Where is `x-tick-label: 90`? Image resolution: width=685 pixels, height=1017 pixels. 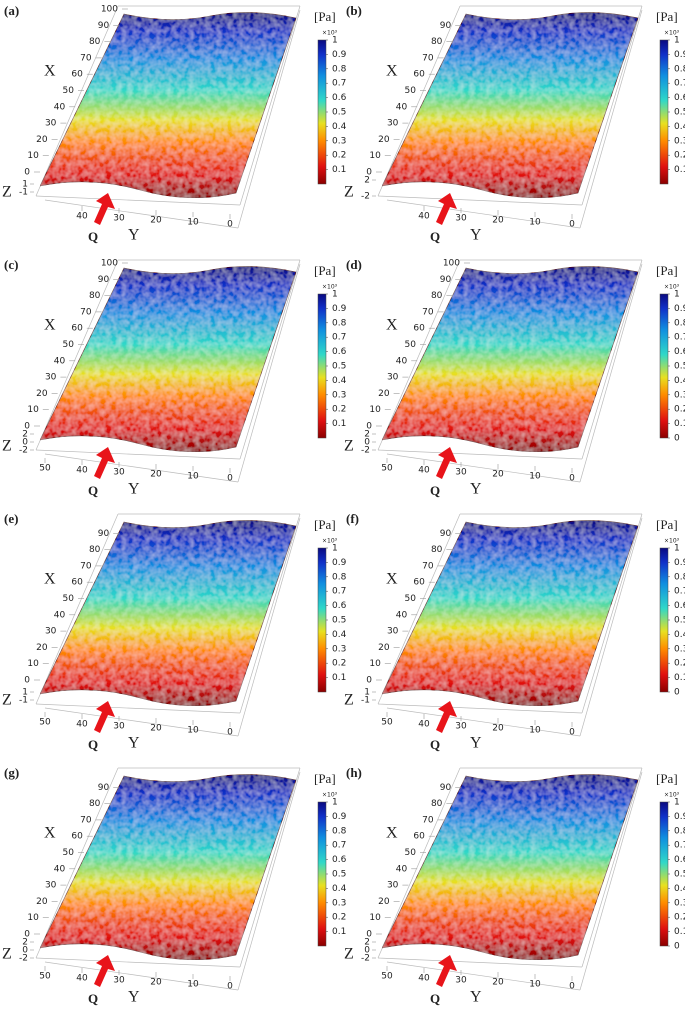 x-tick-label: 90 is located at coordinates (104, 534).